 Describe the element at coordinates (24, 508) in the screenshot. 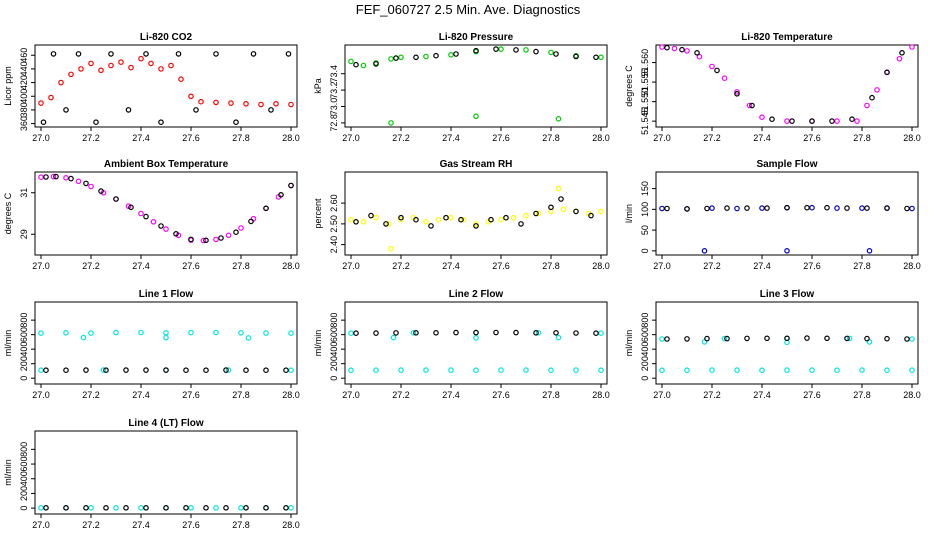

I see `y-tick-label: 0` at that location.